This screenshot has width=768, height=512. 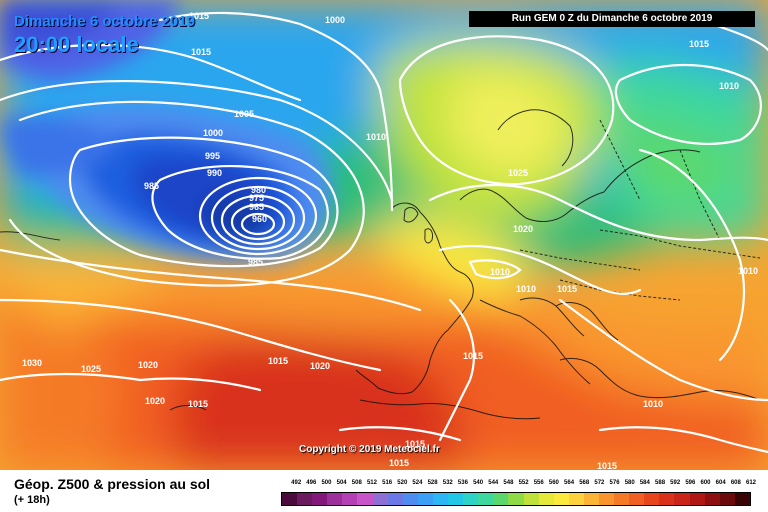 What do you see at coordinates (104, 21) in the screenshot?
I see `forecast-date: Dimanche 6 octobre 2019` at bounding box center [104, 21].